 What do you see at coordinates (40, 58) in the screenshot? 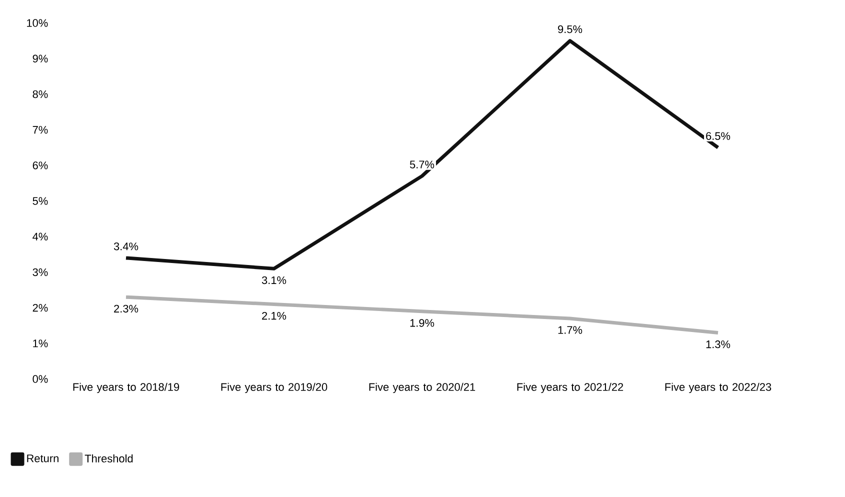
I see `y-tick-label: 9%` at bounding box center [40, 58].